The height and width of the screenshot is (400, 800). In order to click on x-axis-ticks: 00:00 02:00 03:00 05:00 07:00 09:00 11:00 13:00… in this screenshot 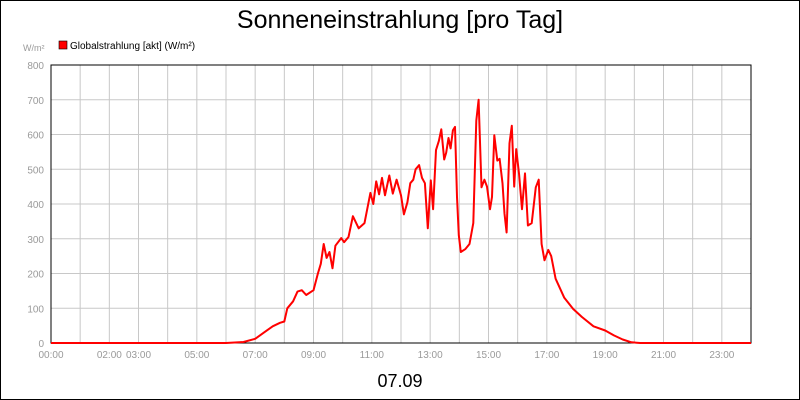, I will do `click(386, 355)`.